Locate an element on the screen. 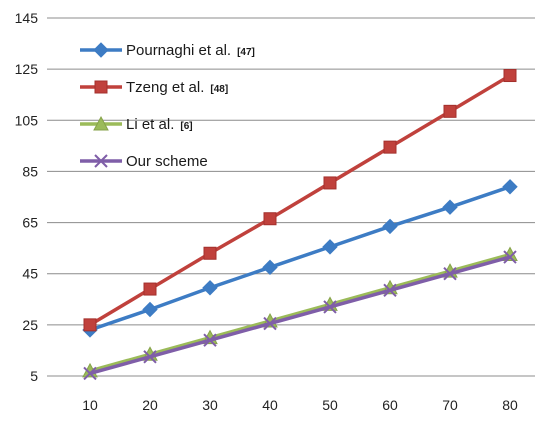 The height and width of the screenshot is (421, 550). legend-item-tzeng-et-al: Tzeng et al. [48] is located at coordinates (154, 87).